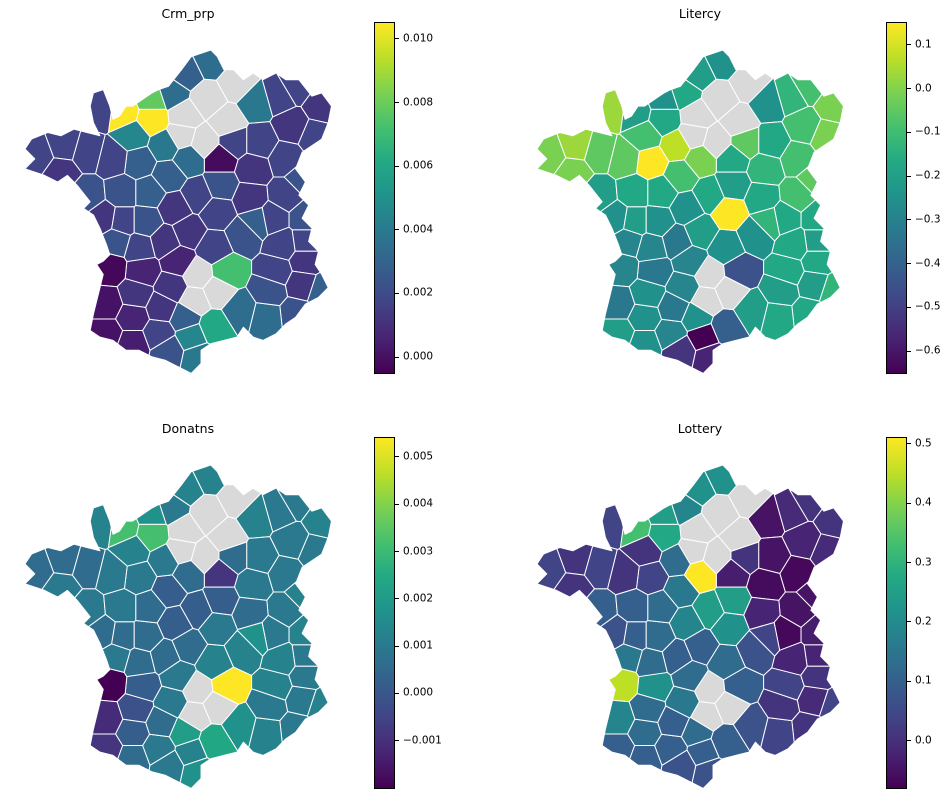  What do you see at coordinates (178, 627) in the screenshot?
I see `france-choropleth-donatns` at bounding box center [178, 627].